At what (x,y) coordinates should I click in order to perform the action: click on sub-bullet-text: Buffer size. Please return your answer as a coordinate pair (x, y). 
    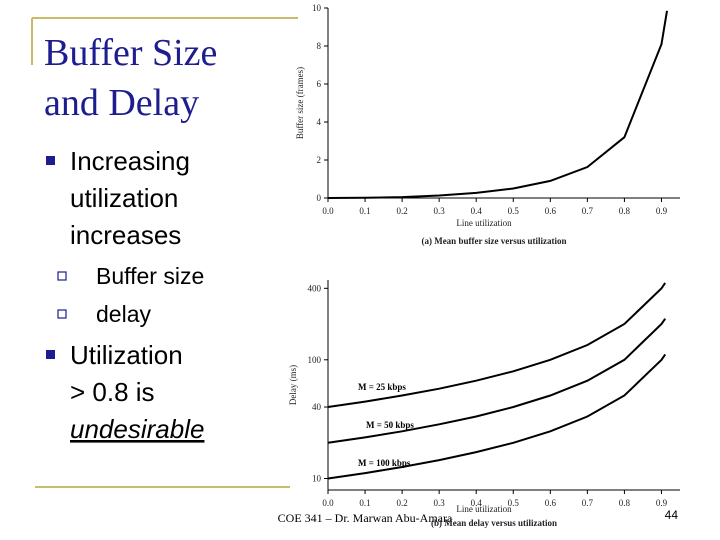
    Looking at the image, I should click on (150, 276).